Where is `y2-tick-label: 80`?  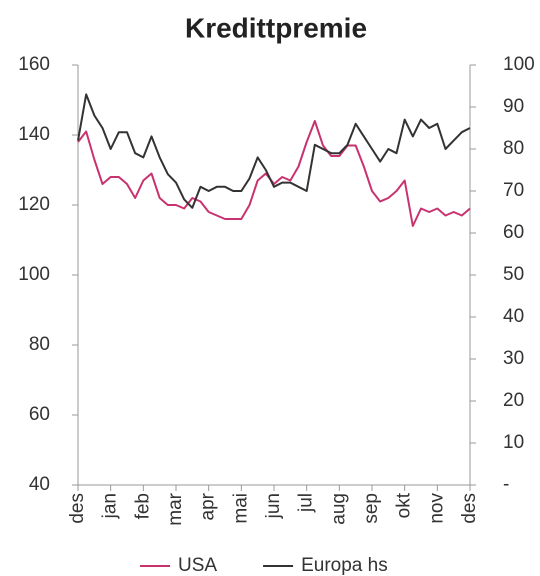
y2-tick-label: 80 is located at coordinates (513, 148).